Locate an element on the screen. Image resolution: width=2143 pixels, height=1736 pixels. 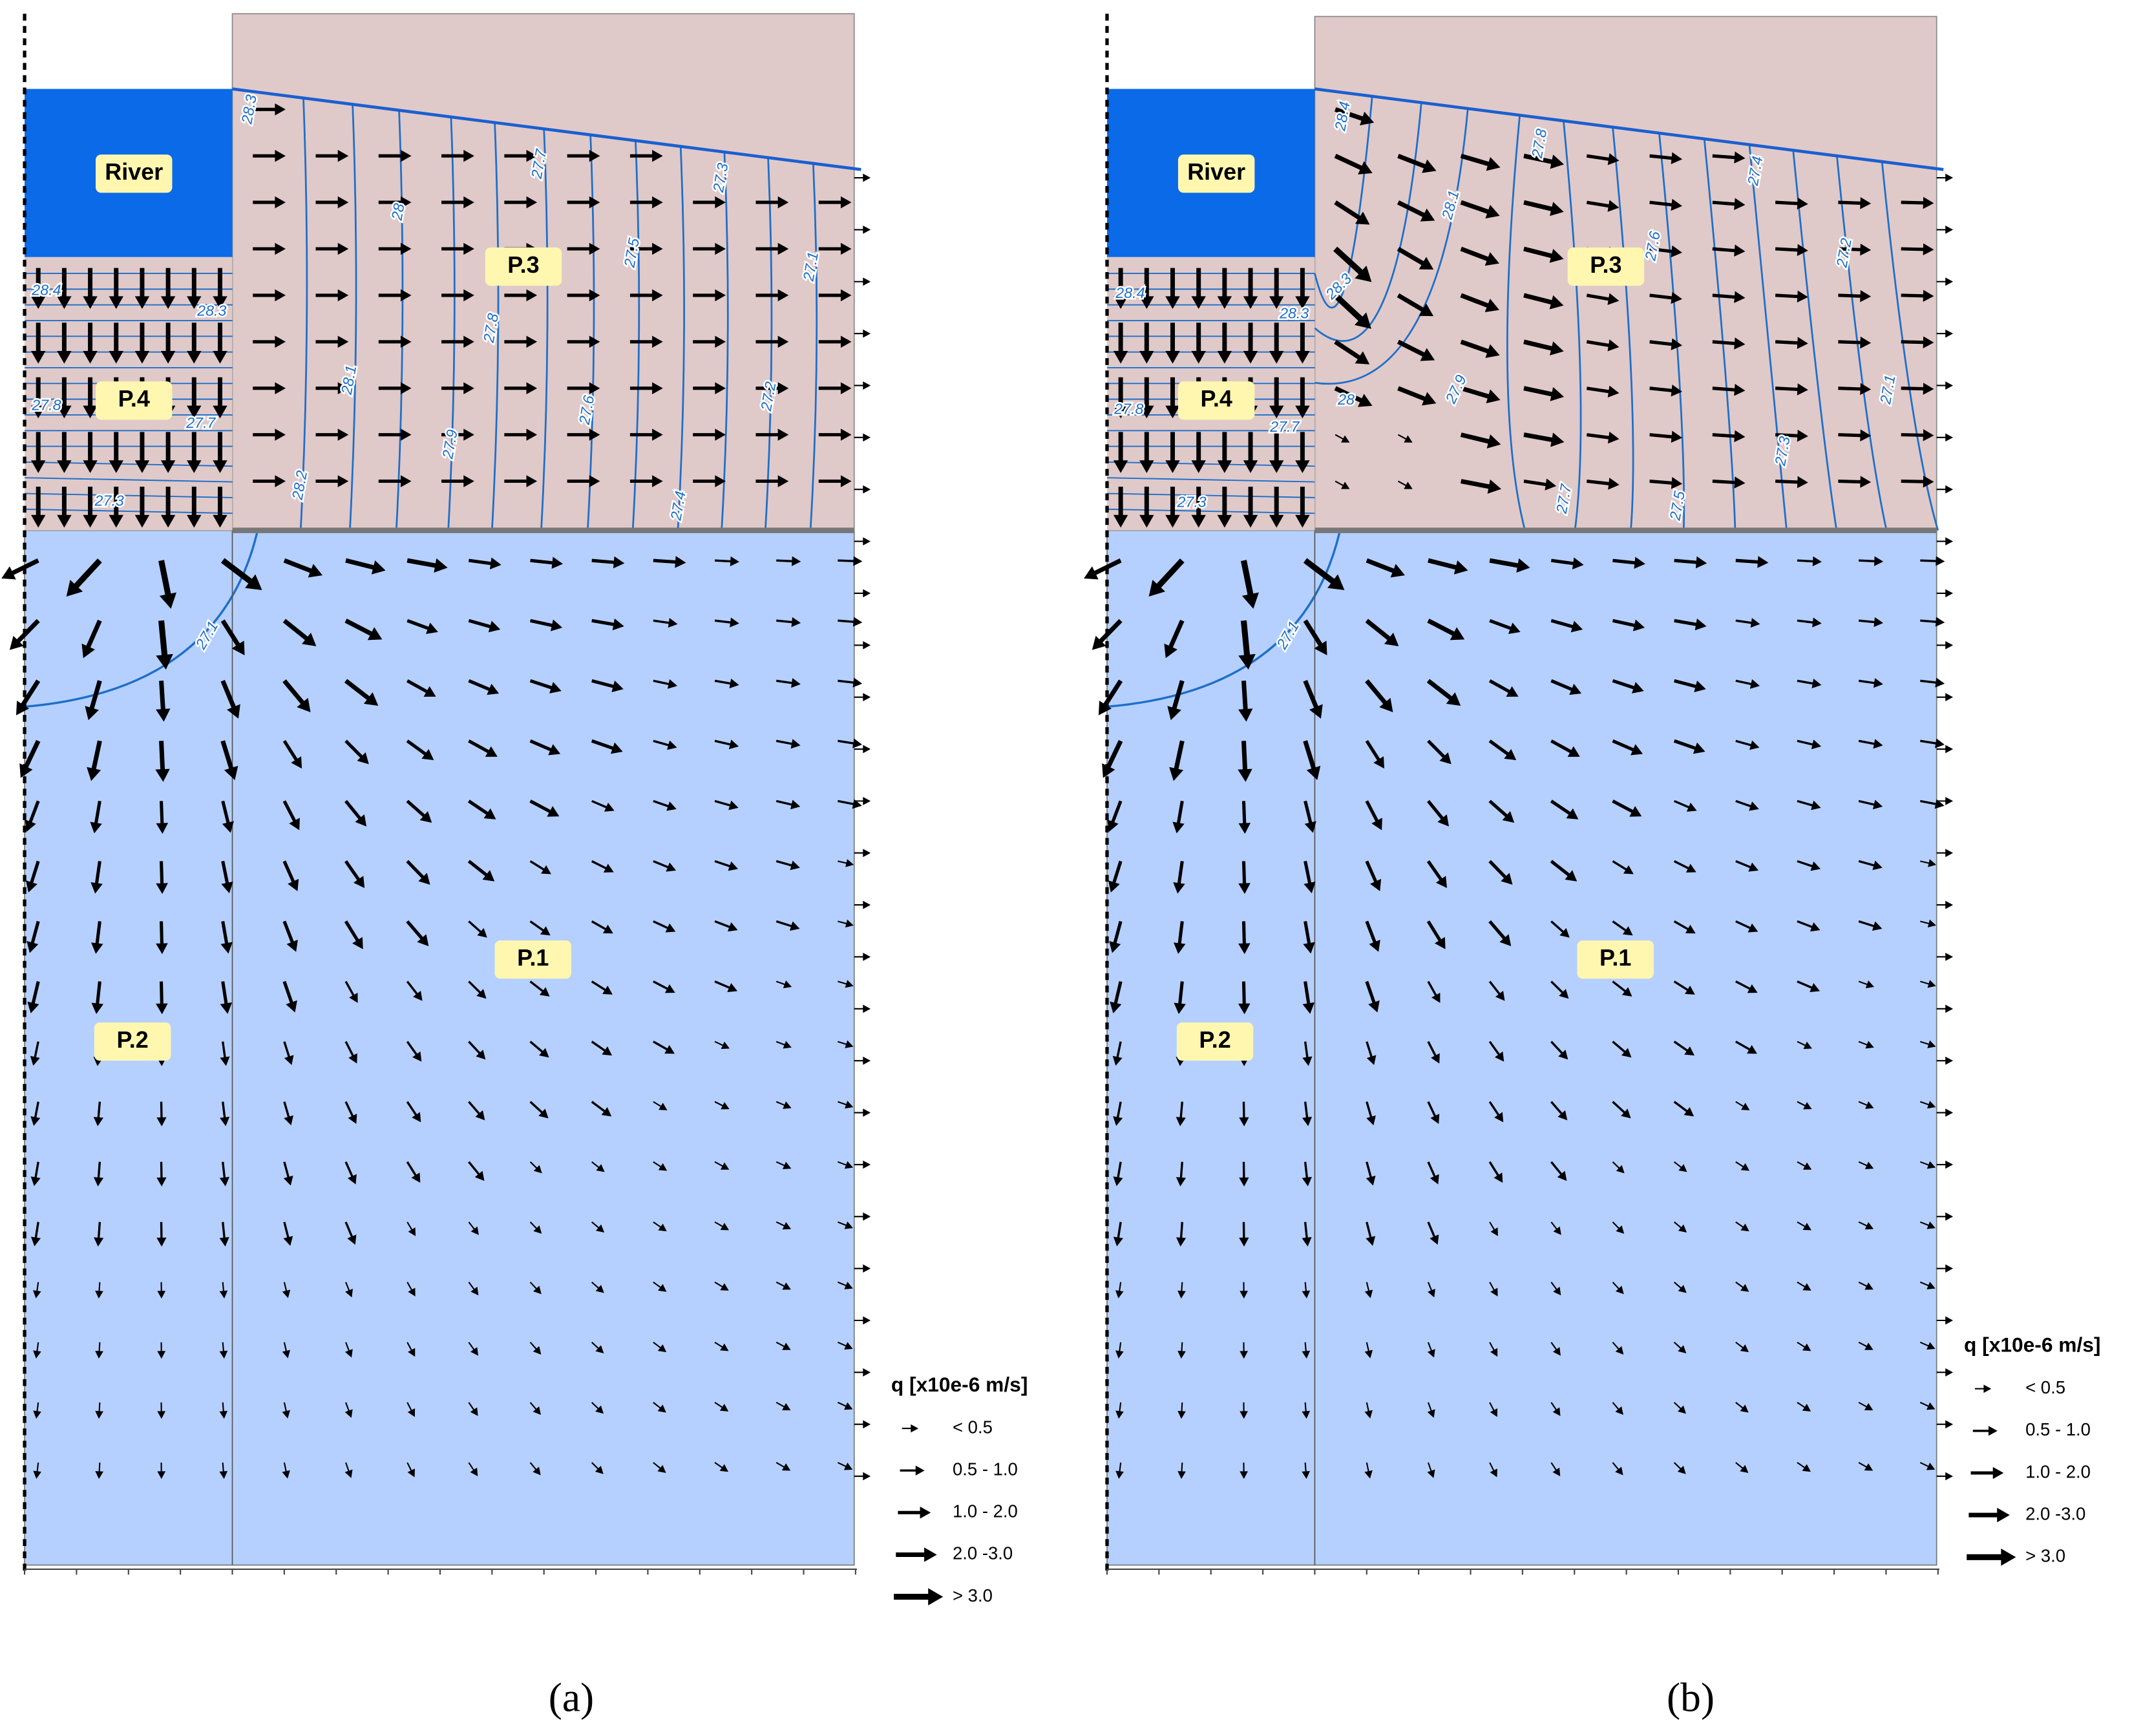
legend-label: 2.0 -3.0 is located at coordinates (983, 1553).